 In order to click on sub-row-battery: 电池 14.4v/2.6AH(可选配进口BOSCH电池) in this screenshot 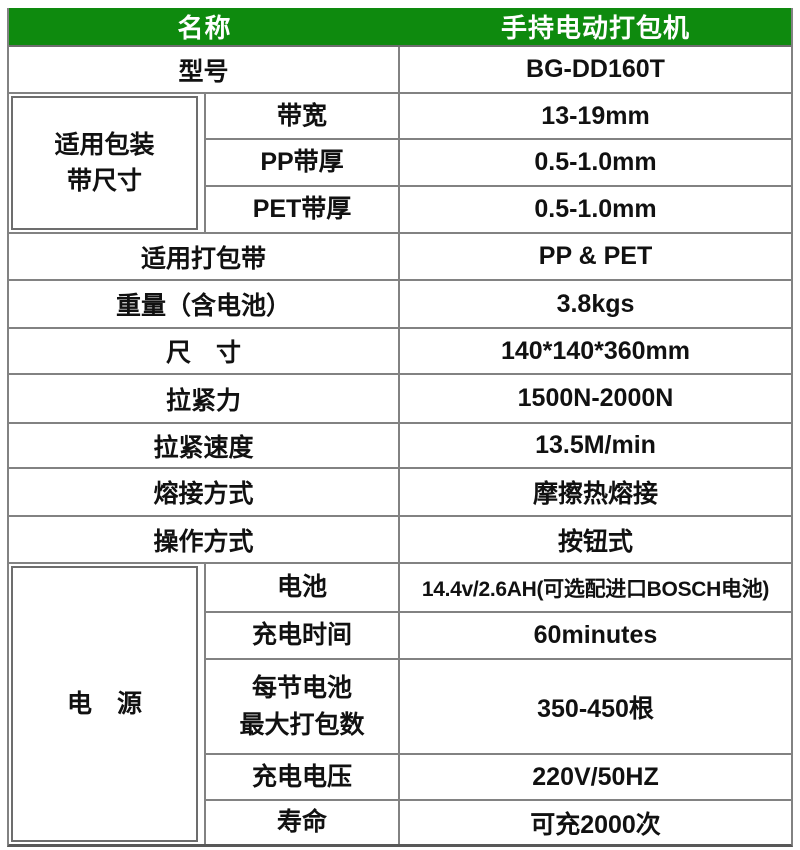, I will do `click(498, 587)`.